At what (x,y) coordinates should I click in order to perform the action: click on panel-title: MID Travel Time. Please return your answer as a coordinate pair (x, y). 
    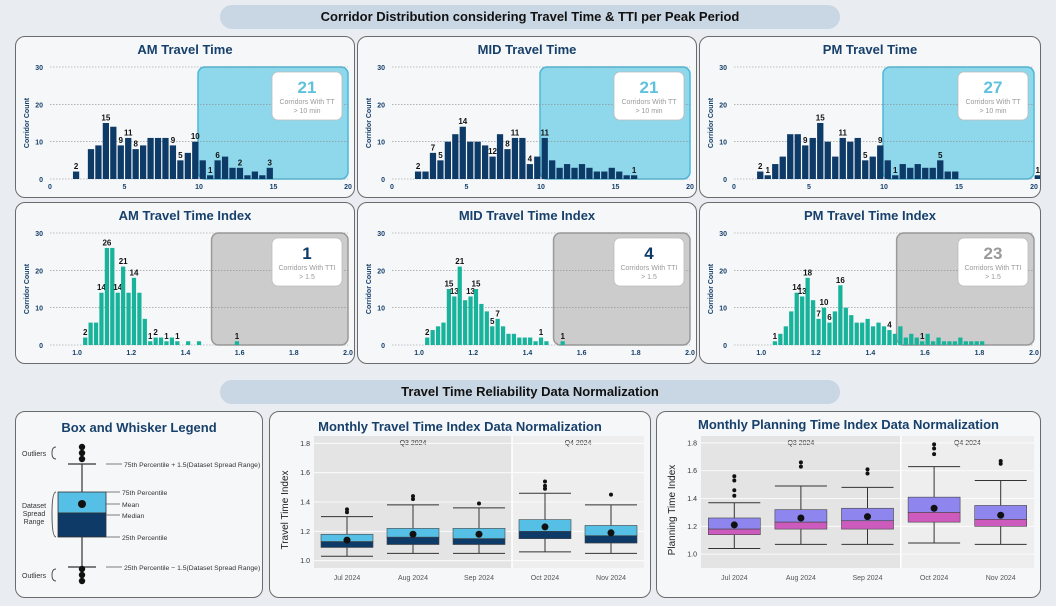
    Looking at the image, I should click on (527, 49).